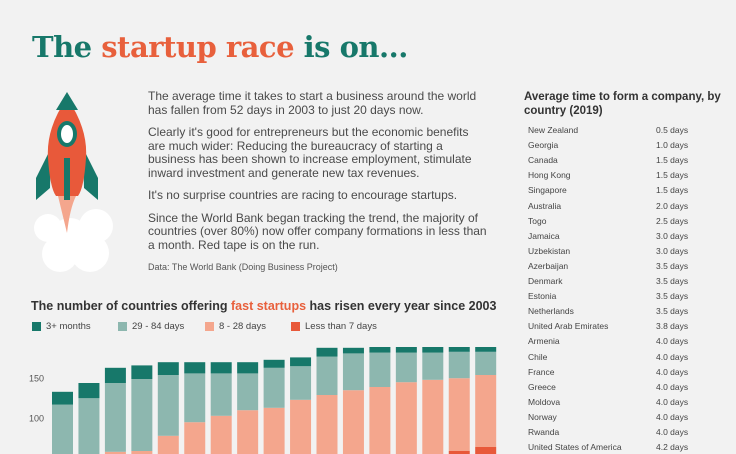  What do you see at coordinates (537, 220) in the screenshot?
I see `country: Togo` at bounding box center [537, 220].